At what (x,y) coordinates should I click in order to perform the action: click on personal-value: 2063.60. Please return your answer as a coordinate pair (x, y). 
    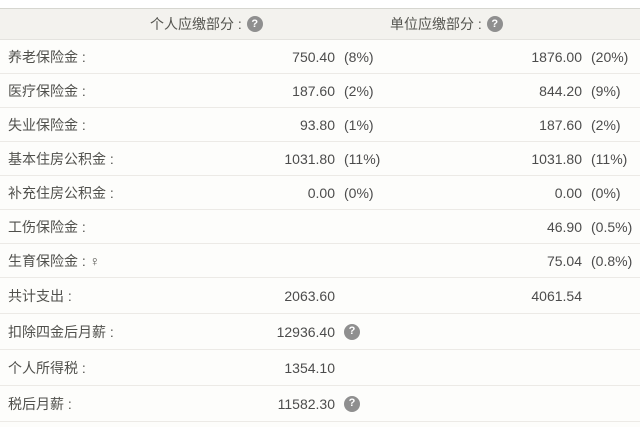
    Looking at the image, I should click on (309, 295).